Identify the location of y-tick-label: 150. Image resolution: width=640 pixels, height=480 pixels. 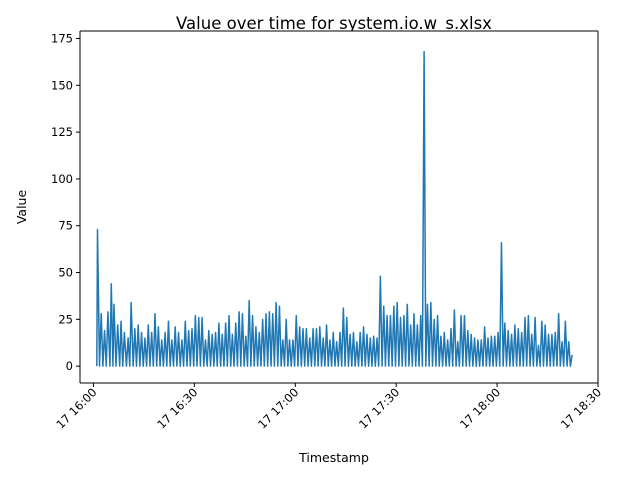
(62, 85).